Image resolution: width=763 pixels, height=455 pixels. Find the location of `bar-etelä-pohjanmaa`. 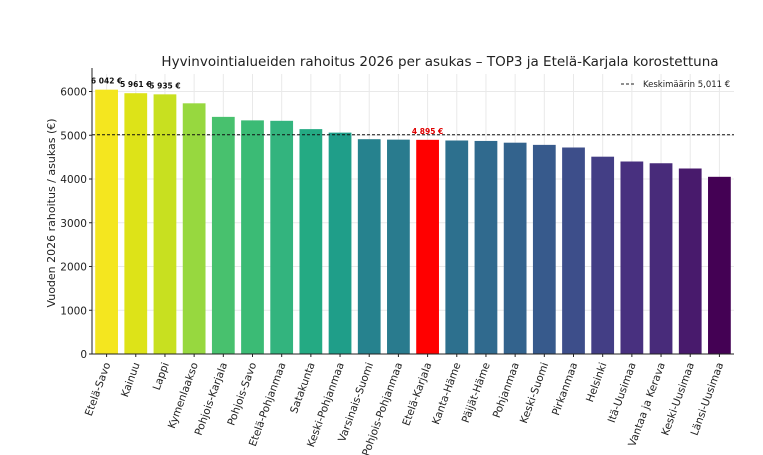

bar-etelä-pohjanmaa is located at coordinates (282, 237).